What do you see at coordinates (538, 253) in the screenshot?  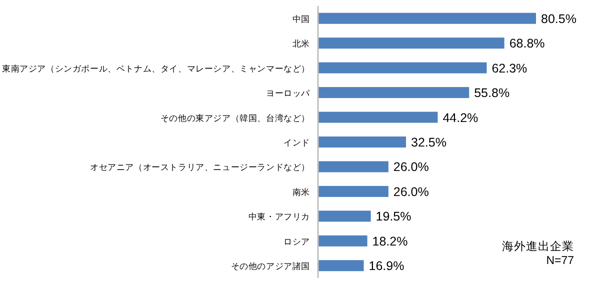 I see `annotation: 海外進出企業 N=77` at bounding box center [538, 253].